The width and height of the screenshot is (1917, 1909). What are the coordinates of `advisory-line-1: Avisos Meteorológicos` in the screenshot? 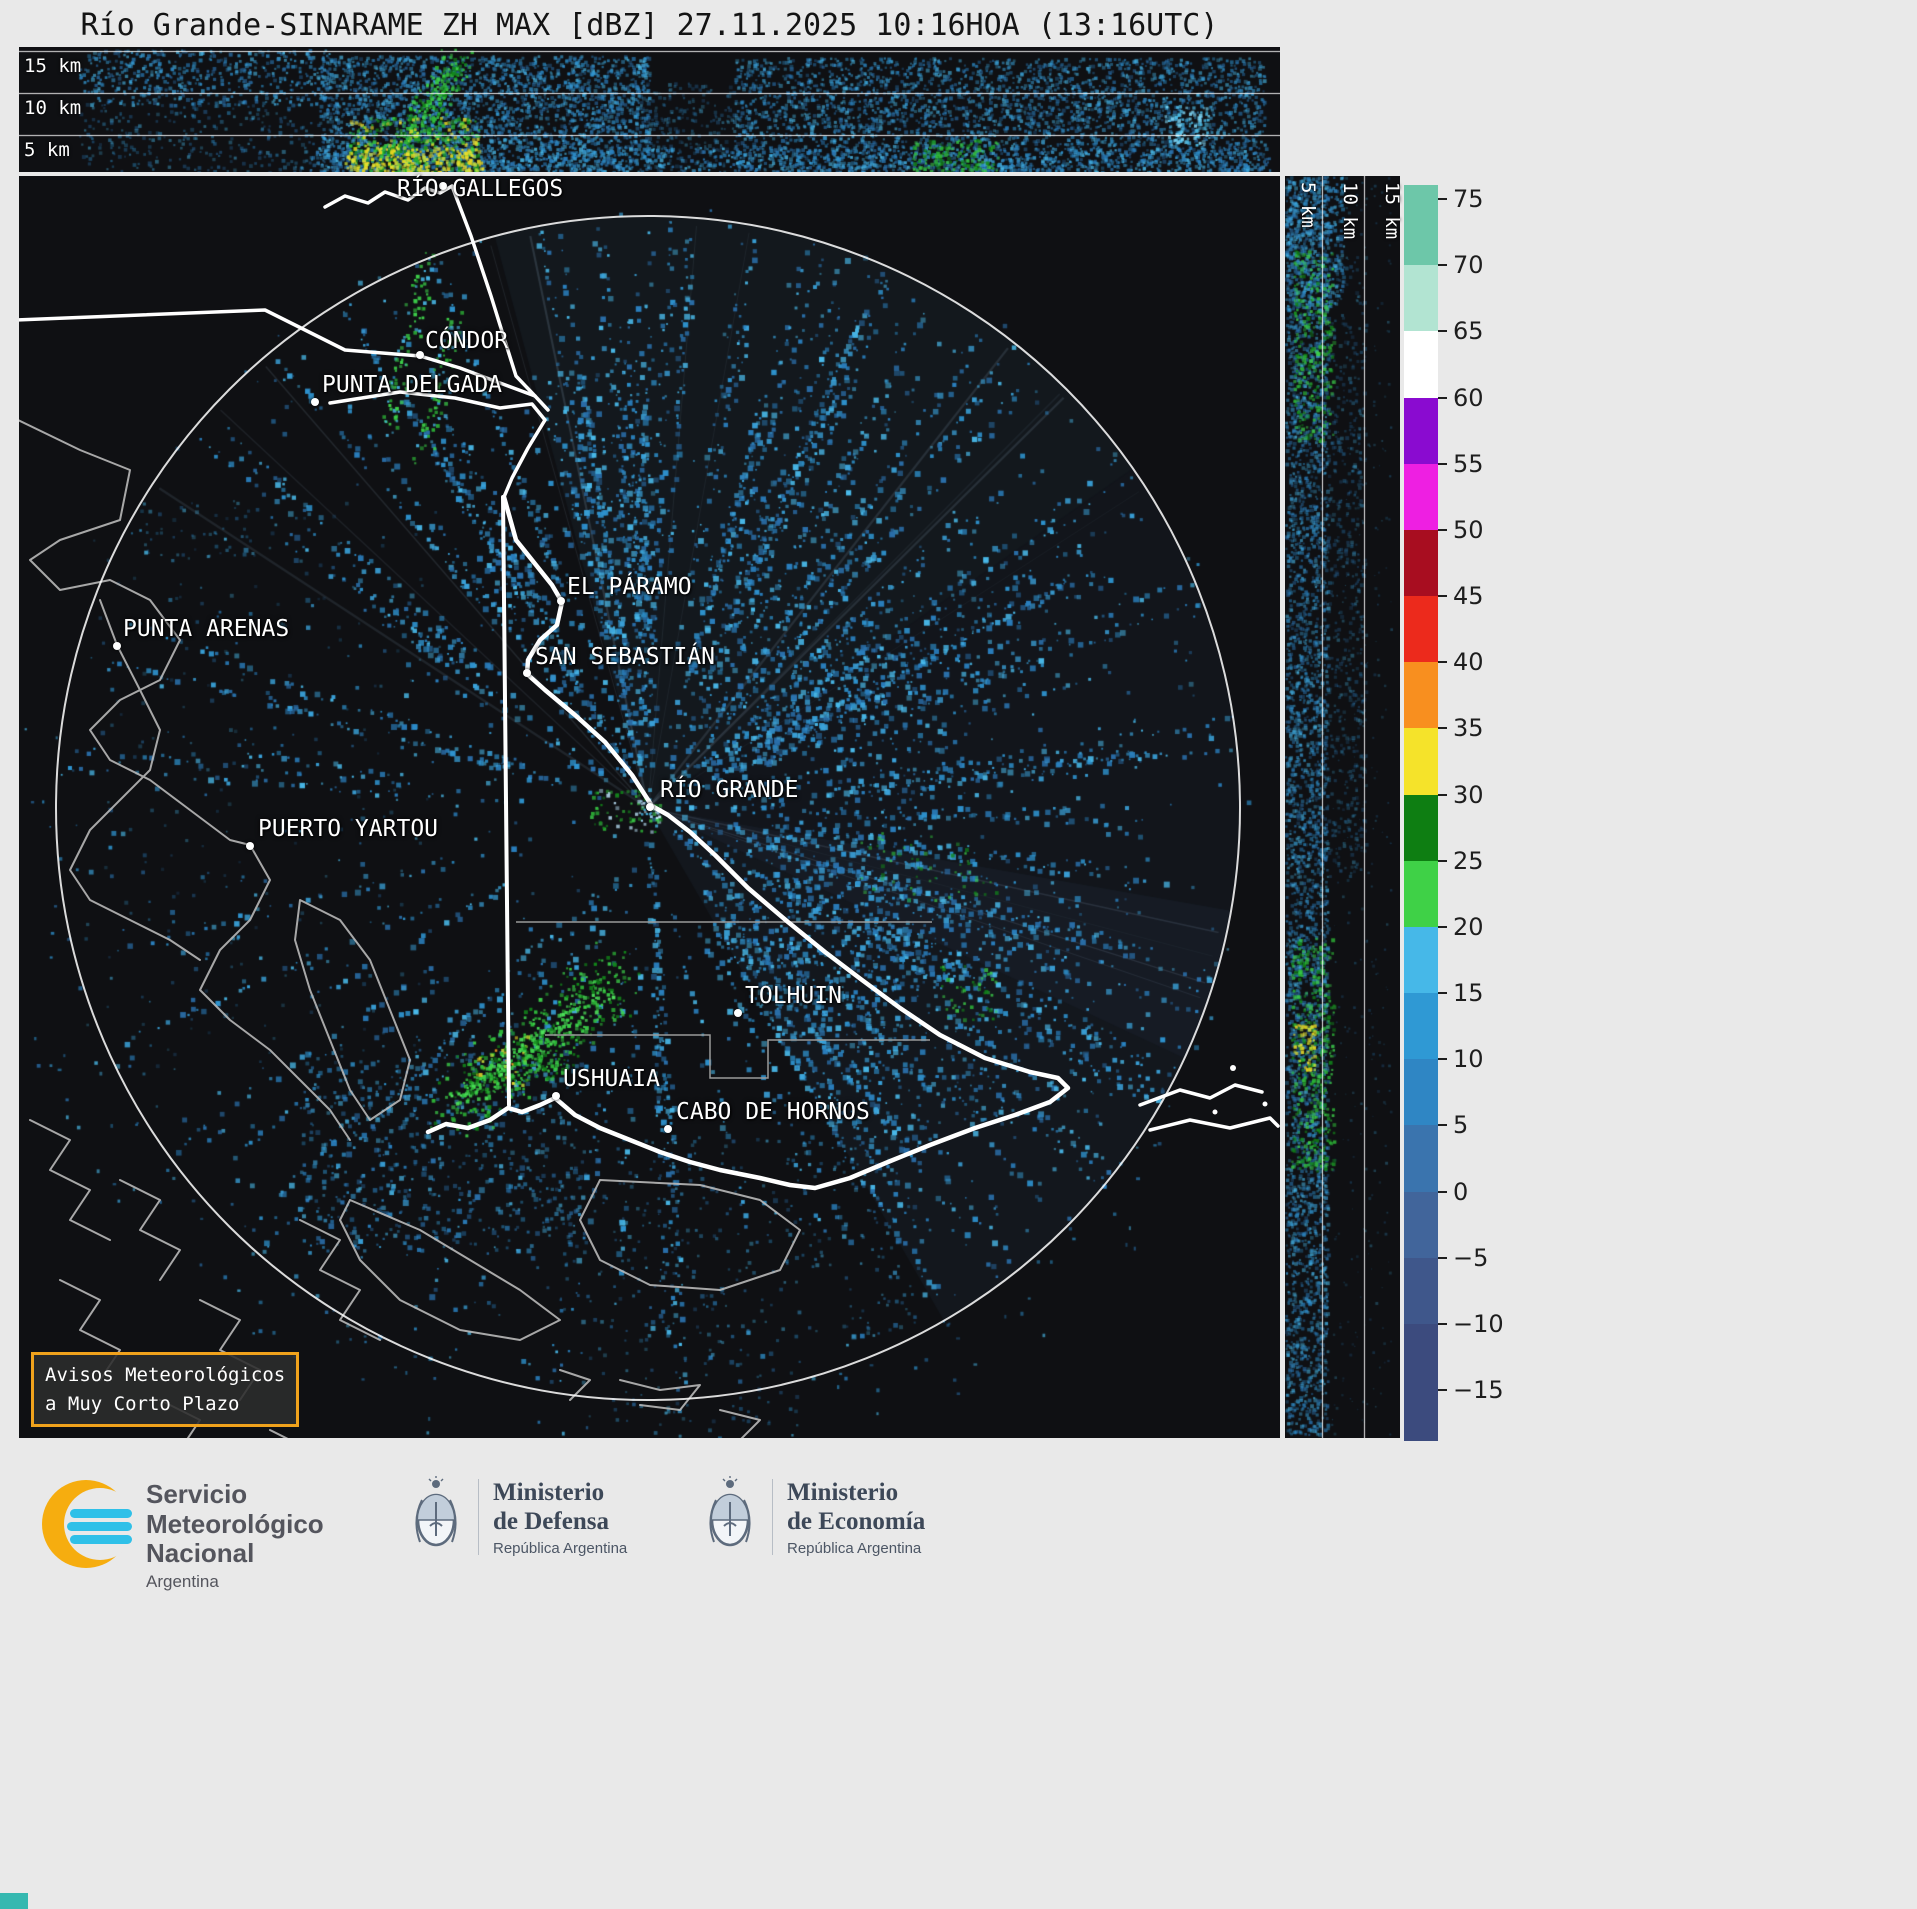 It's located at (165, 1375).